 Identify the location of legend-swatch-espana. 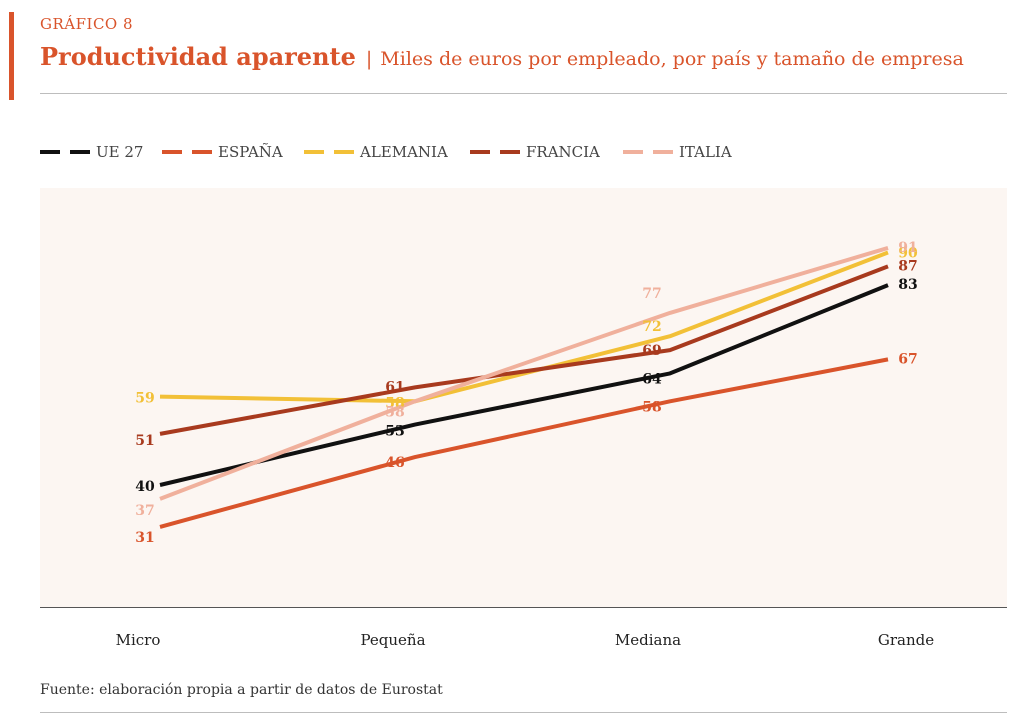
(187, 152).